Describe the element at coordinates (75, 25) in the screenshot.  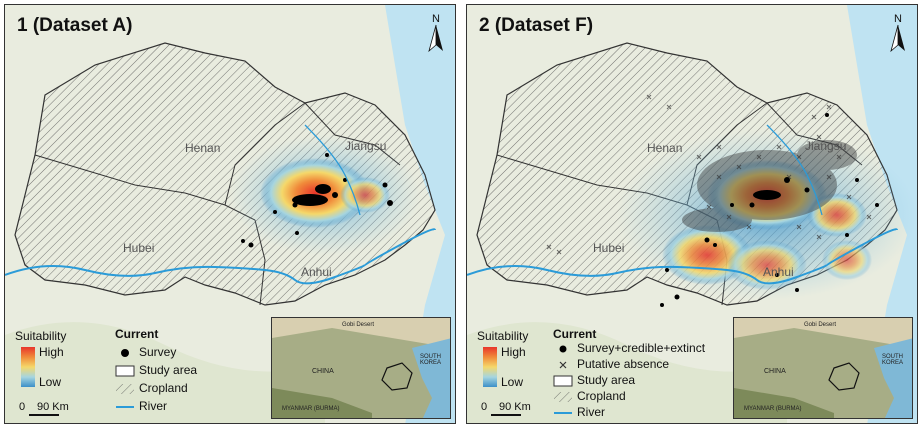
I see `panel-title: 1 (Dataset A)` at that location.